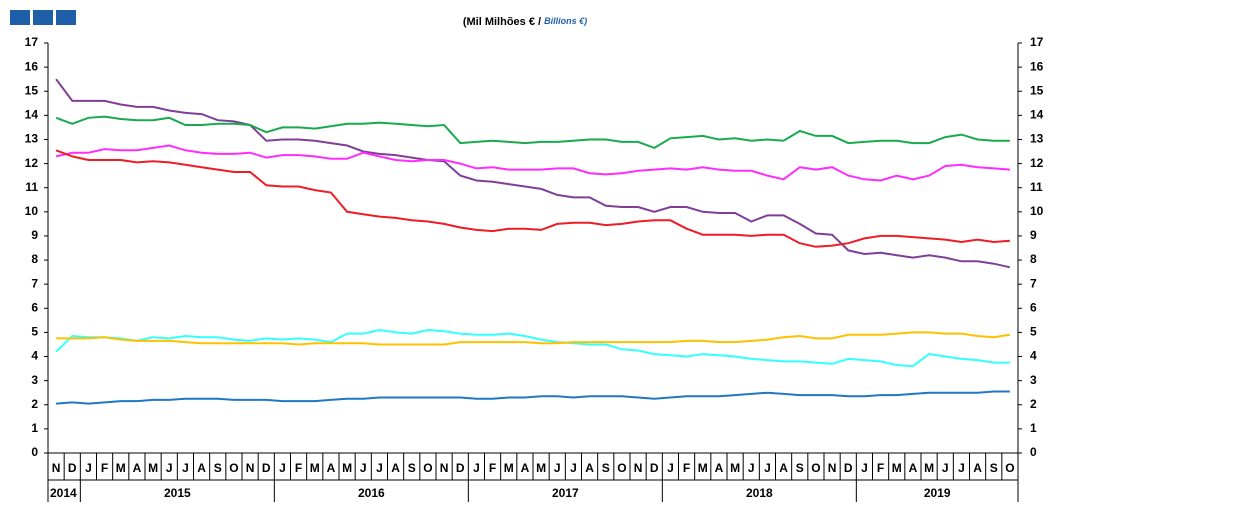 The image size is (1248, 507). I want to click on y2-tick-label: 4, so click(1033, 356).